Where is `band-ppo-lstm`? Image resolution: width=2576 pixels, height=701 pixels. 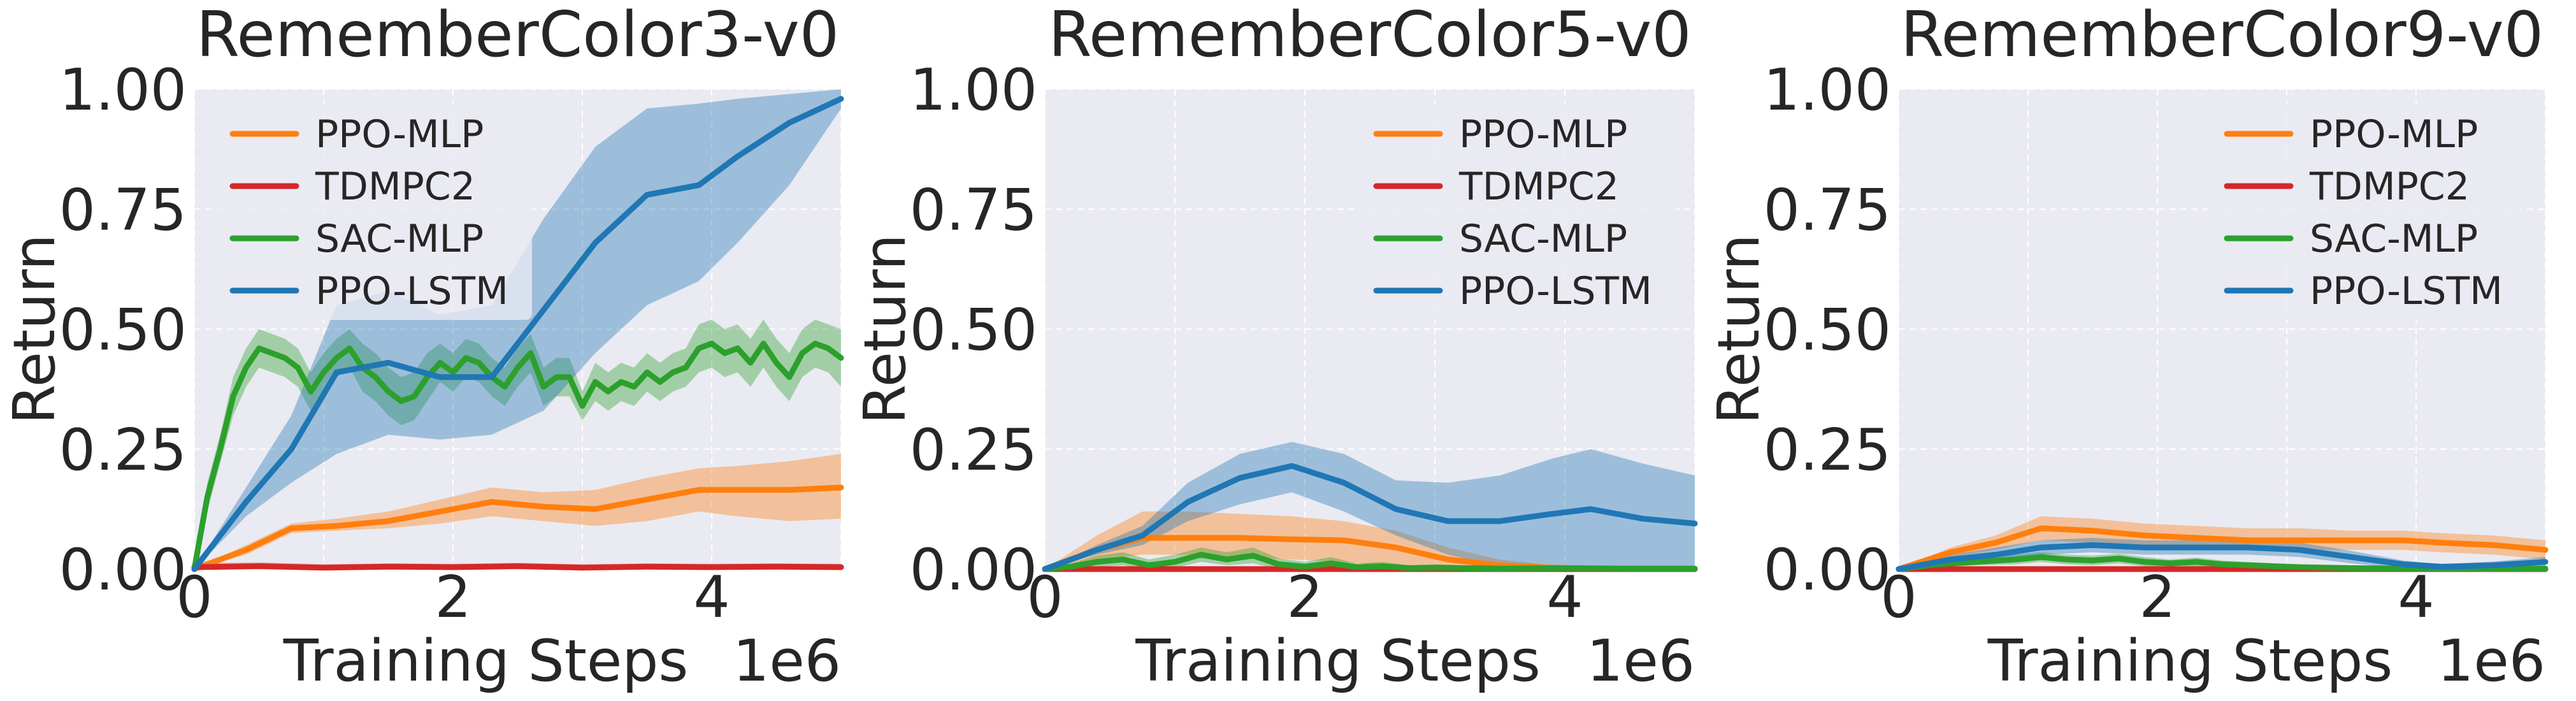
band-ppo-lstm is located at coordinates (1370, 506).